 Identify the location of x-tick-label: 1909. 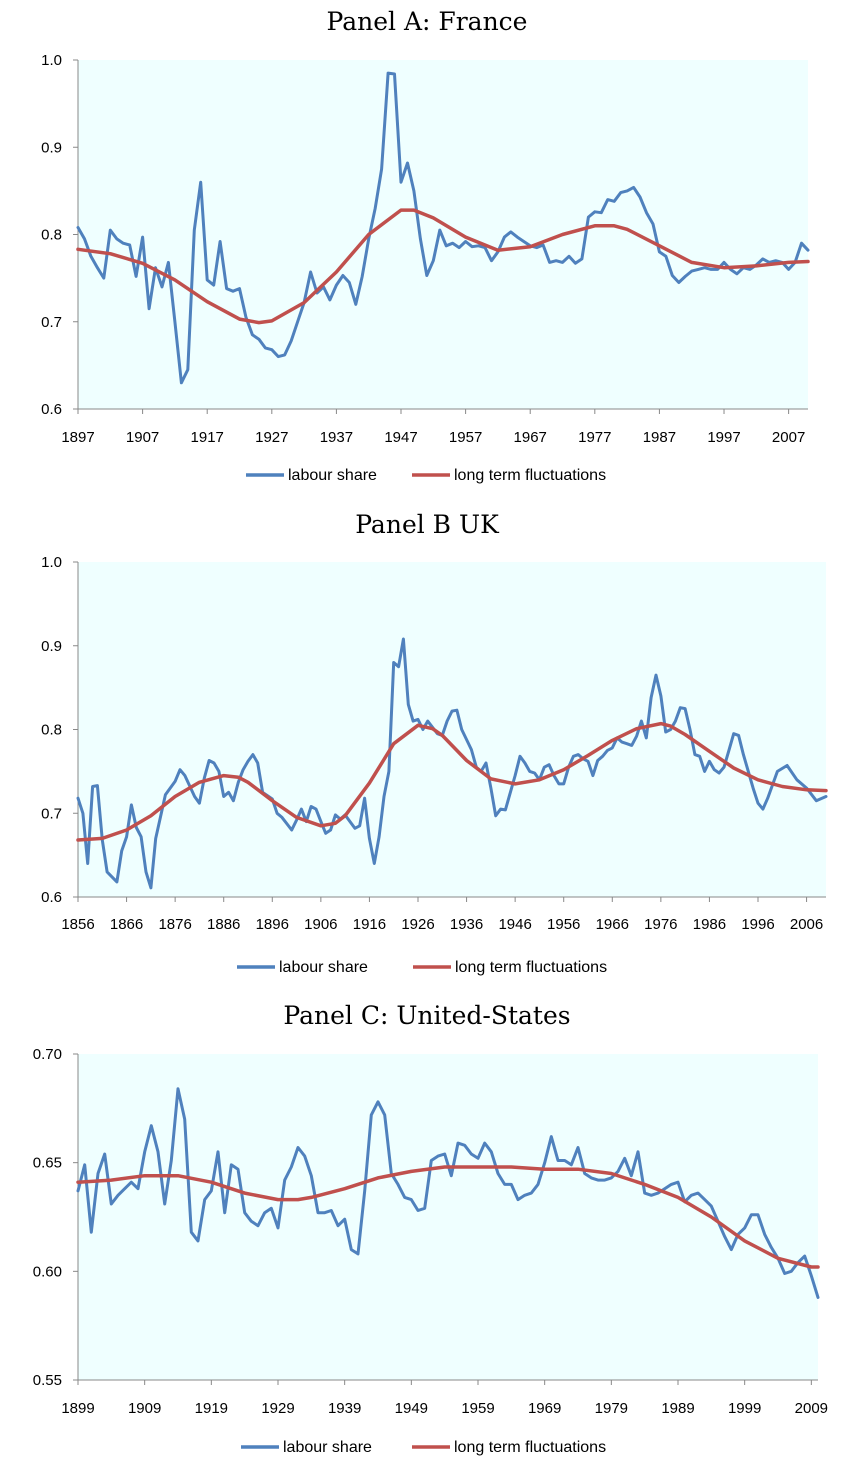
(144, 1408).